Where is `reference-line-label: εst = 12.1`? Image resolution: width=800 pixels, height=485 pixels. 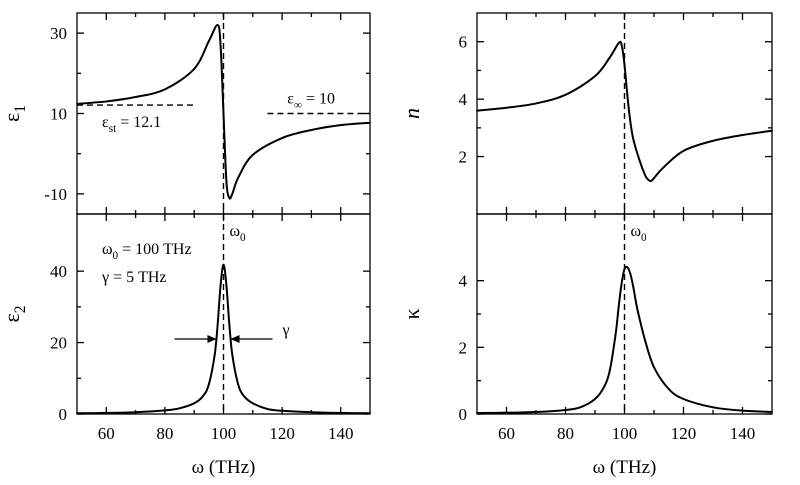 reference-line-label: εst = 12.1 is located at coordinates (131, 124).